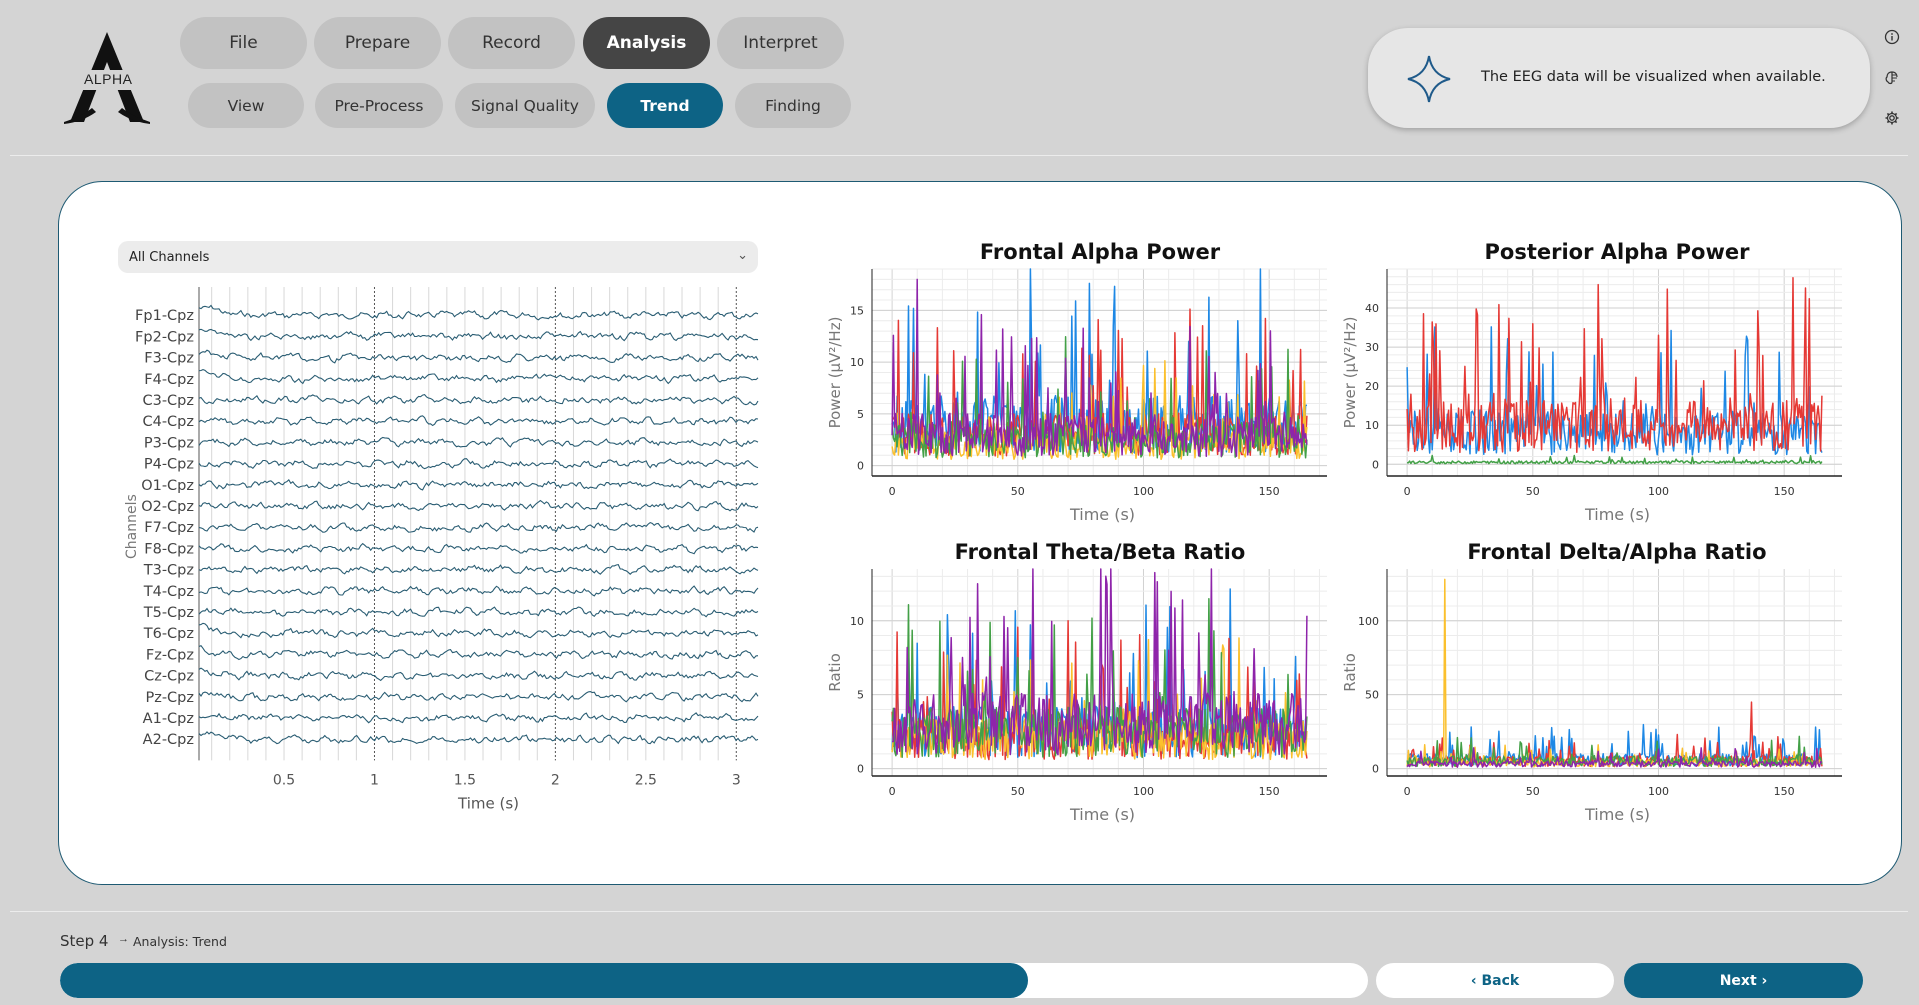 The height and width of the screenshot is (1005, 1919). I want to click on logo-text: ALPHA, so click(108, 79).